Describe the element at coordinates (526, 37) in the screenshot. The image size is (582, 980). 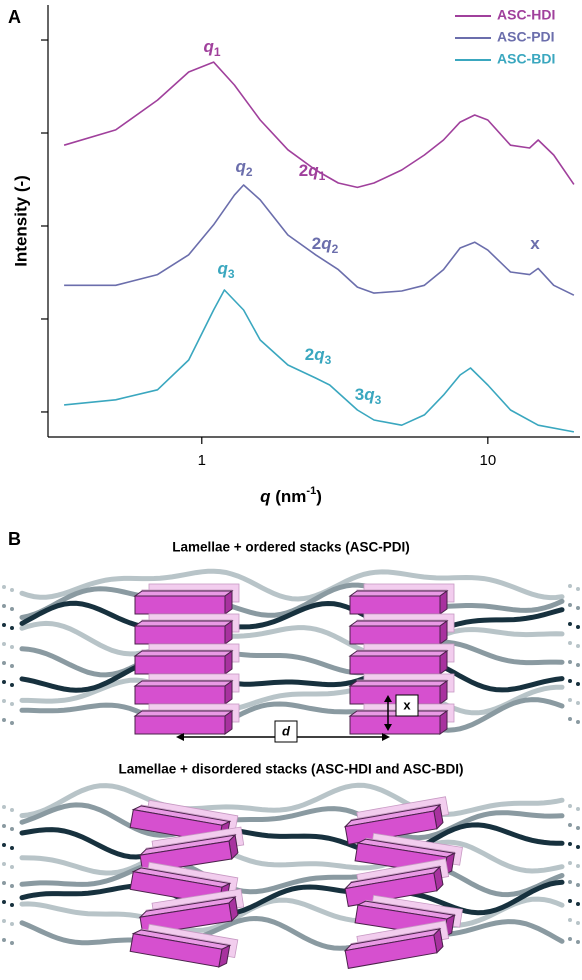
I see `legend-label: ASC-PDI` at that location.